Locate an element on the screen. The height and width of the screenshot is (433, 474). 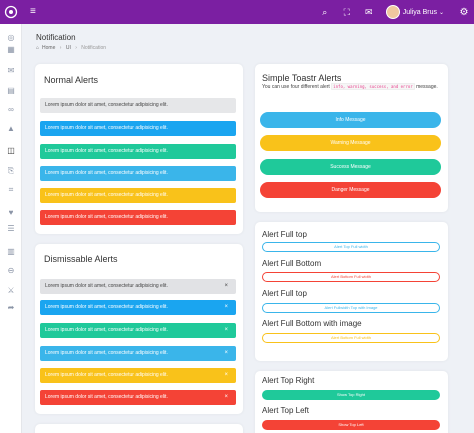
types-code: info, warning, success, and error is located at coordinates (373, 86).